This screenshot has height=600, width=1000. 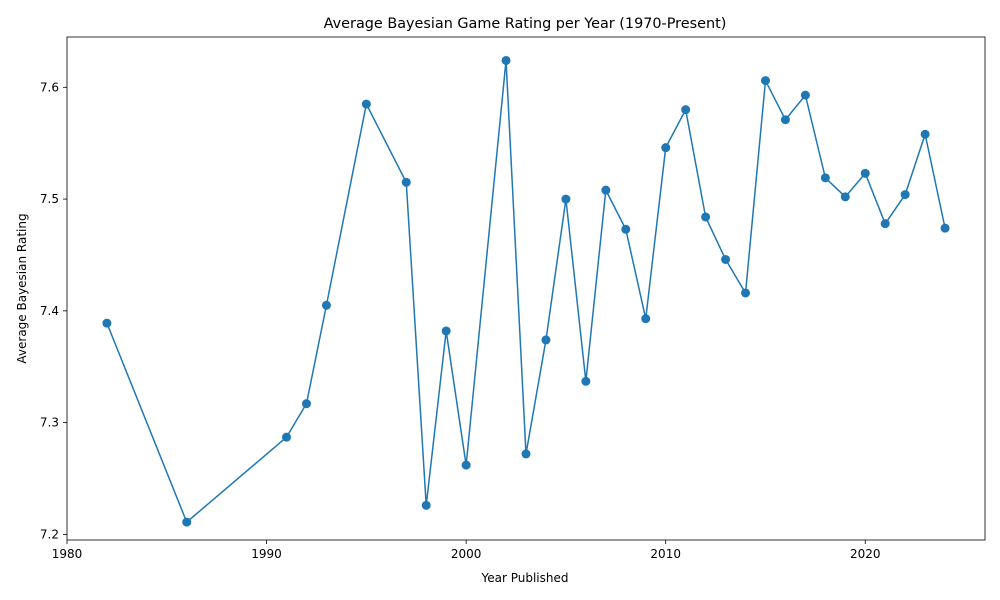 What do you see at coordinates (22, 288) in the screenshot?
I see `y-axis-label: Average Bayesian Rating` at bounding box center [22, 288].